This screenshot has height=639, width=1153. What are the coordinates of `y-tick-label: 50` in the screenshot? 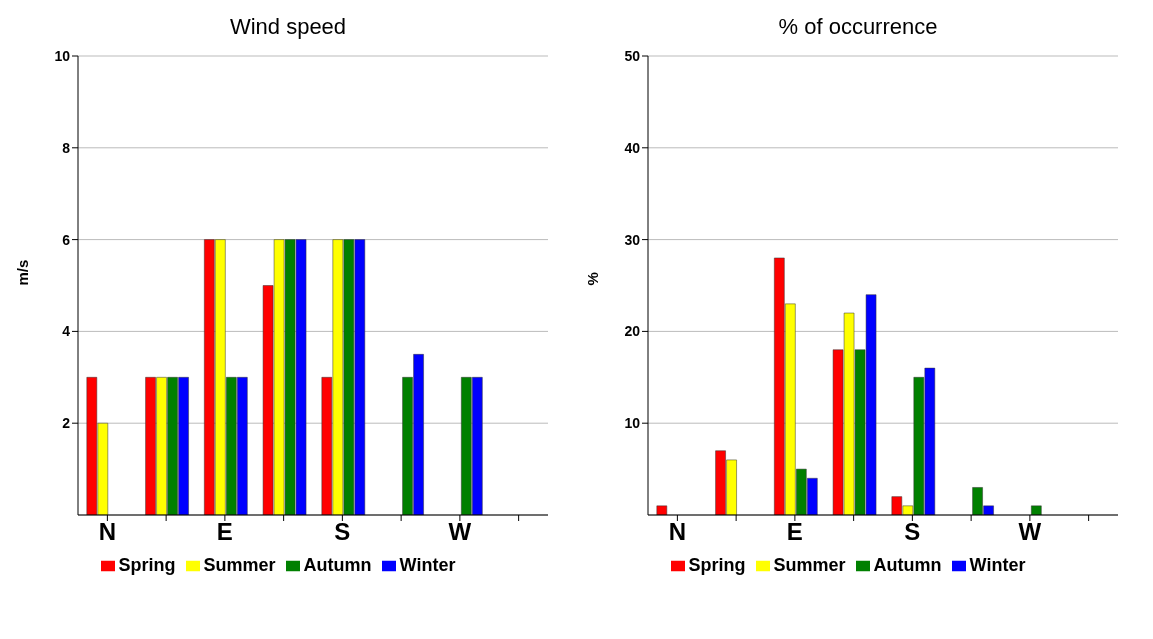 It's located at (632, 55).